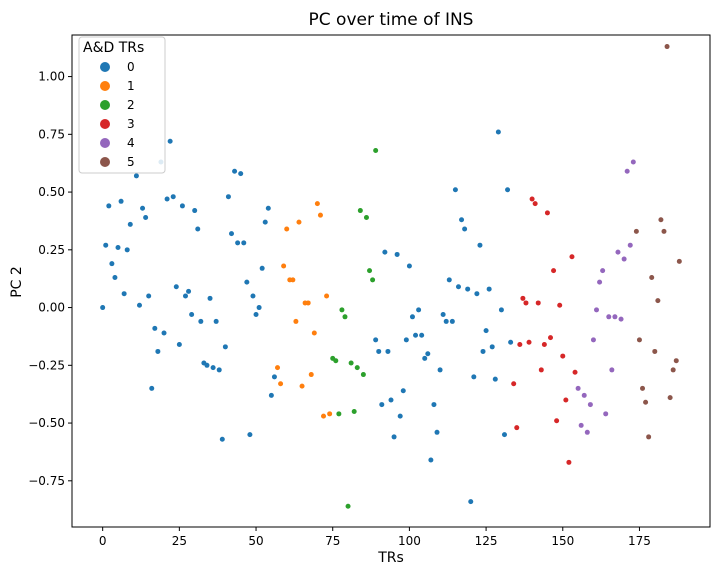 This screenshot has height=580, width=720. What do you see at coordinates (131, 67) in the screenshot?
I see `legend-label: 0` at bounding box center [131, 67].